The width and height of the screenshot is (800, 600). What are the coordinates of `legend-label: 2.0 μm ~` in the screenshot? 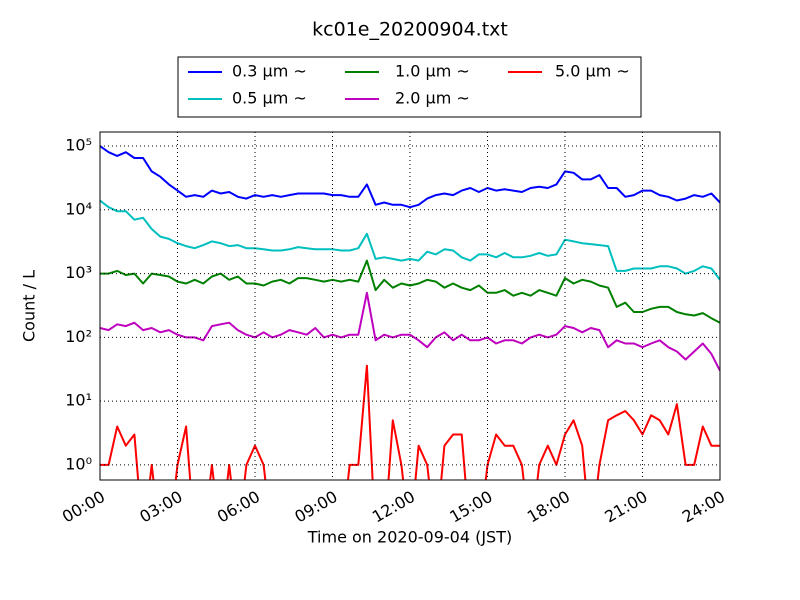 It's located at (432, 98).